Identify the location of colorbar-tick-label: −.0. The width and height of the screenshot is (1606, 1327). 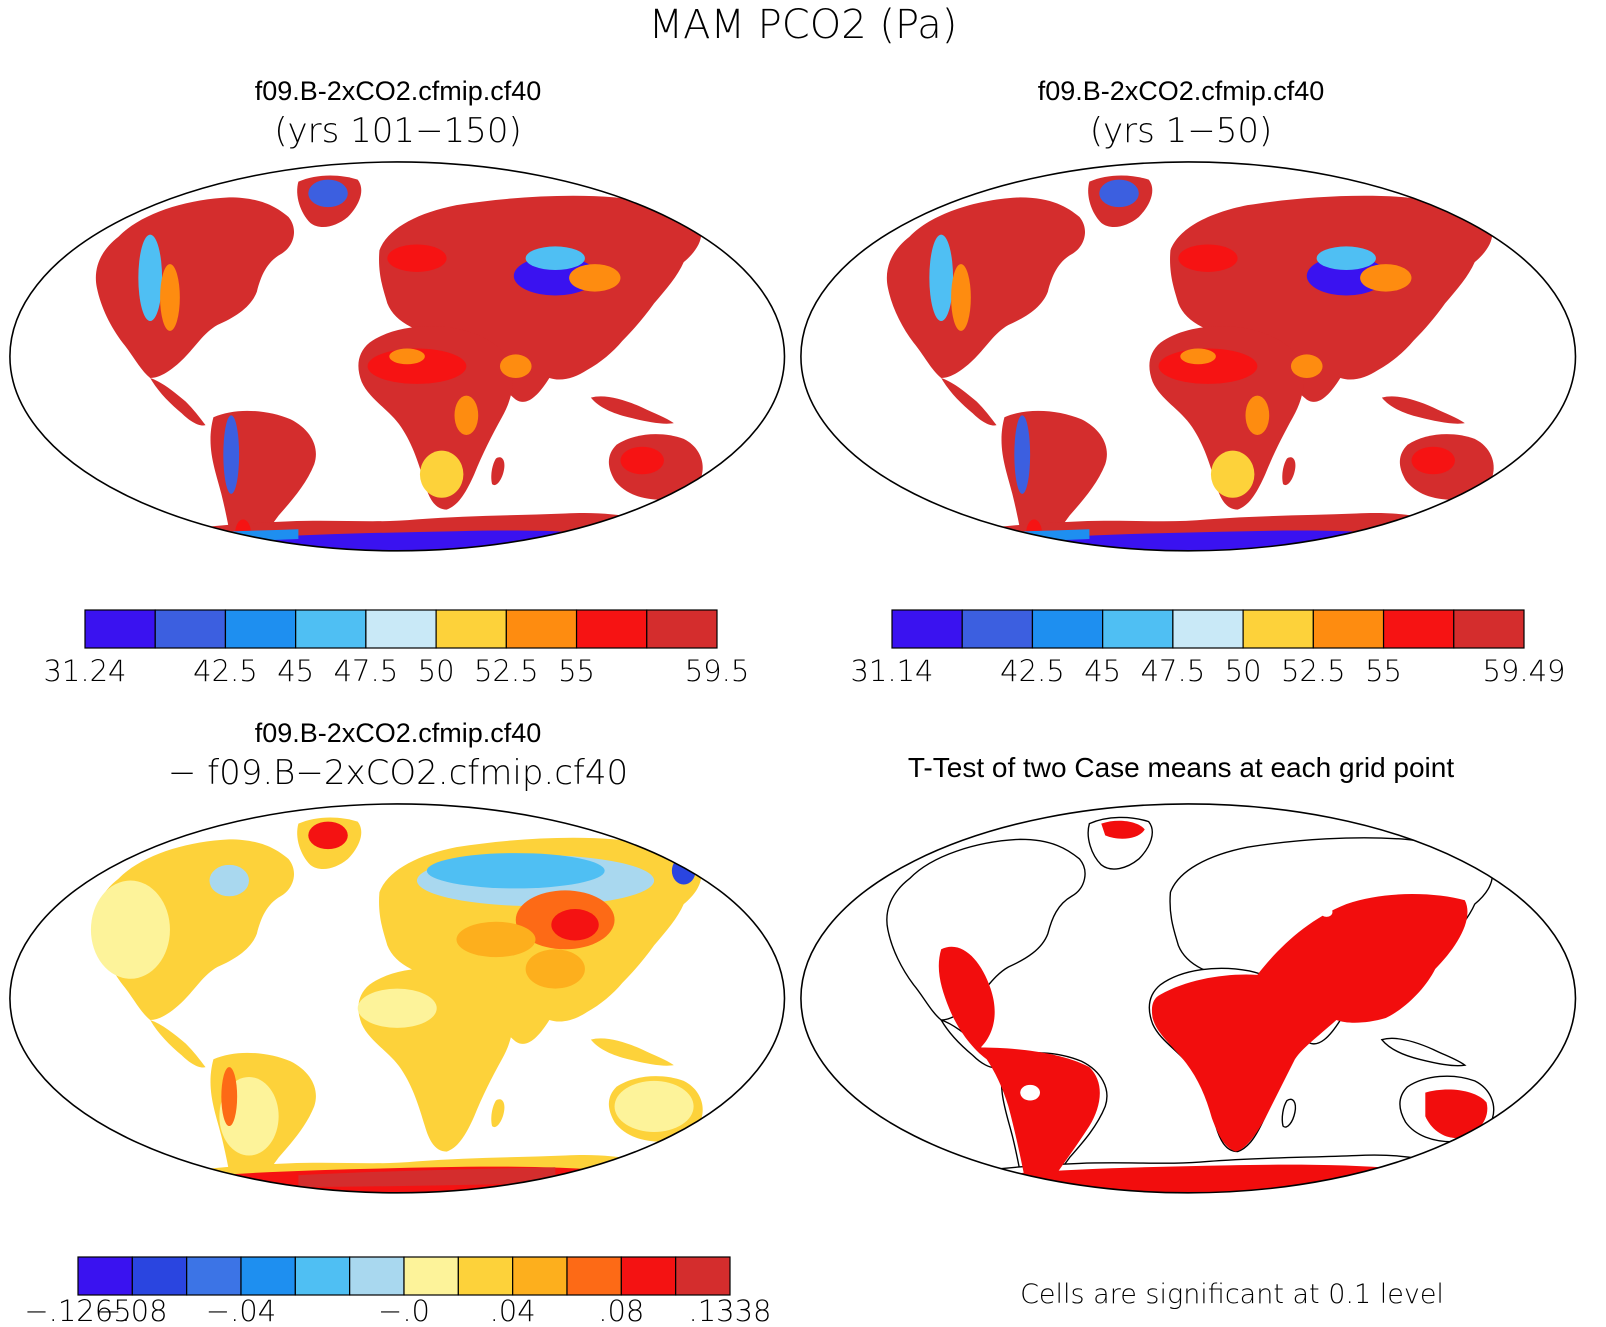
(404, 1310).